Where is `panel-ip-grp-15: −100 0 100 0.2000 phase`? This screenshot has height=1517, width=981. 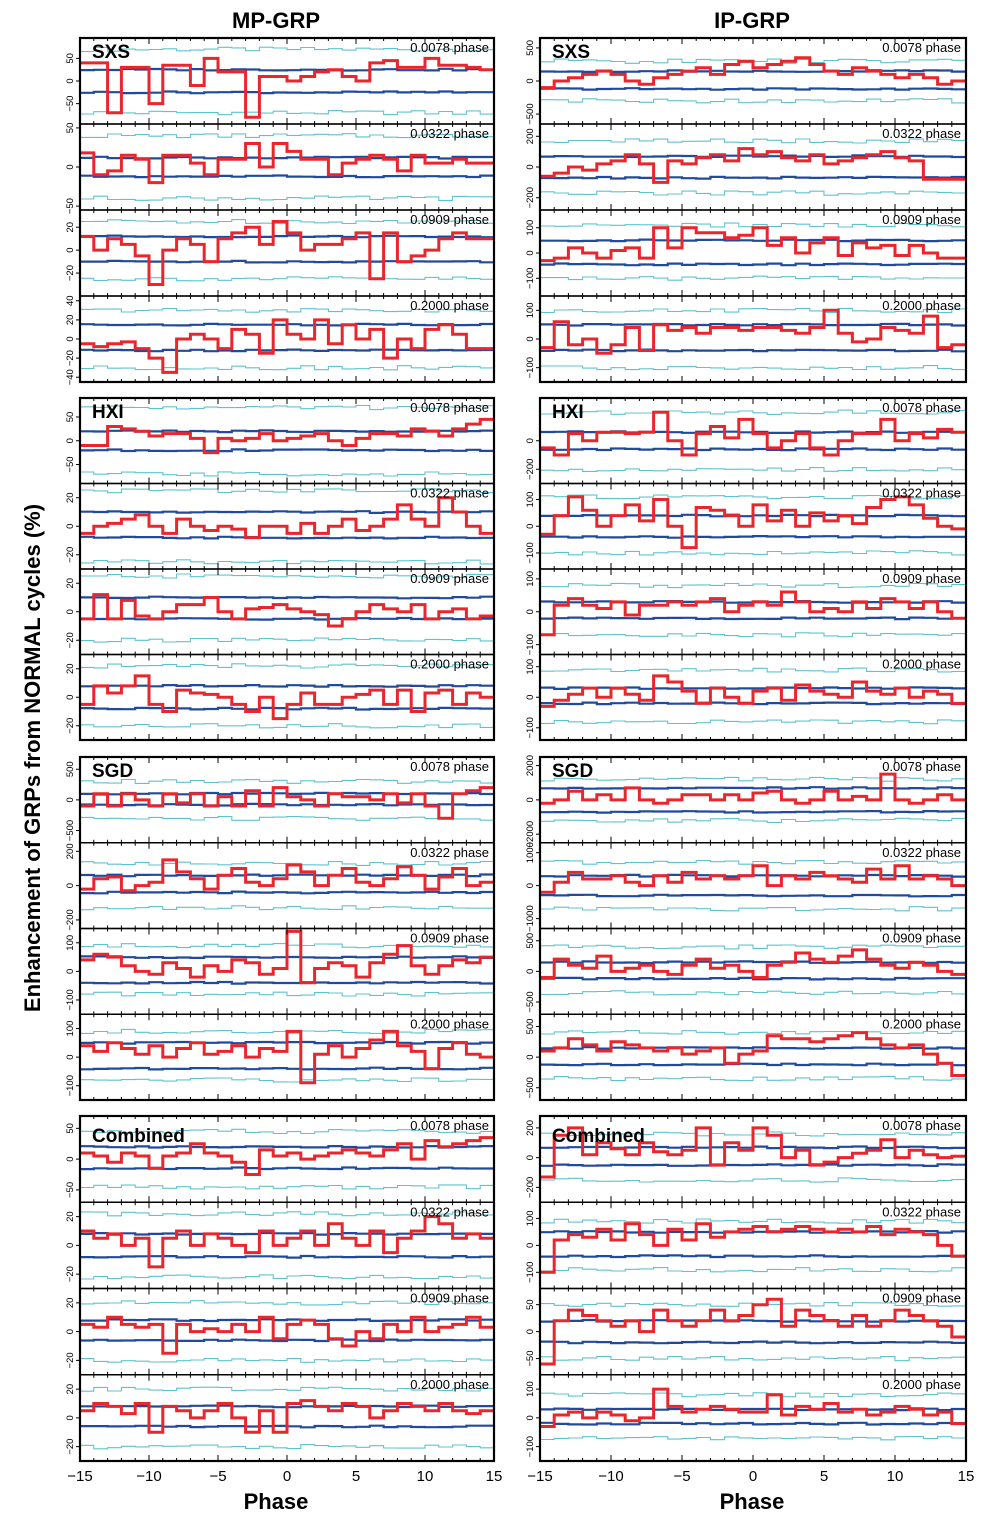 panel-ip-grp-15: −100 0 100 0.2000 phase is located at coordinates (746, 1418).